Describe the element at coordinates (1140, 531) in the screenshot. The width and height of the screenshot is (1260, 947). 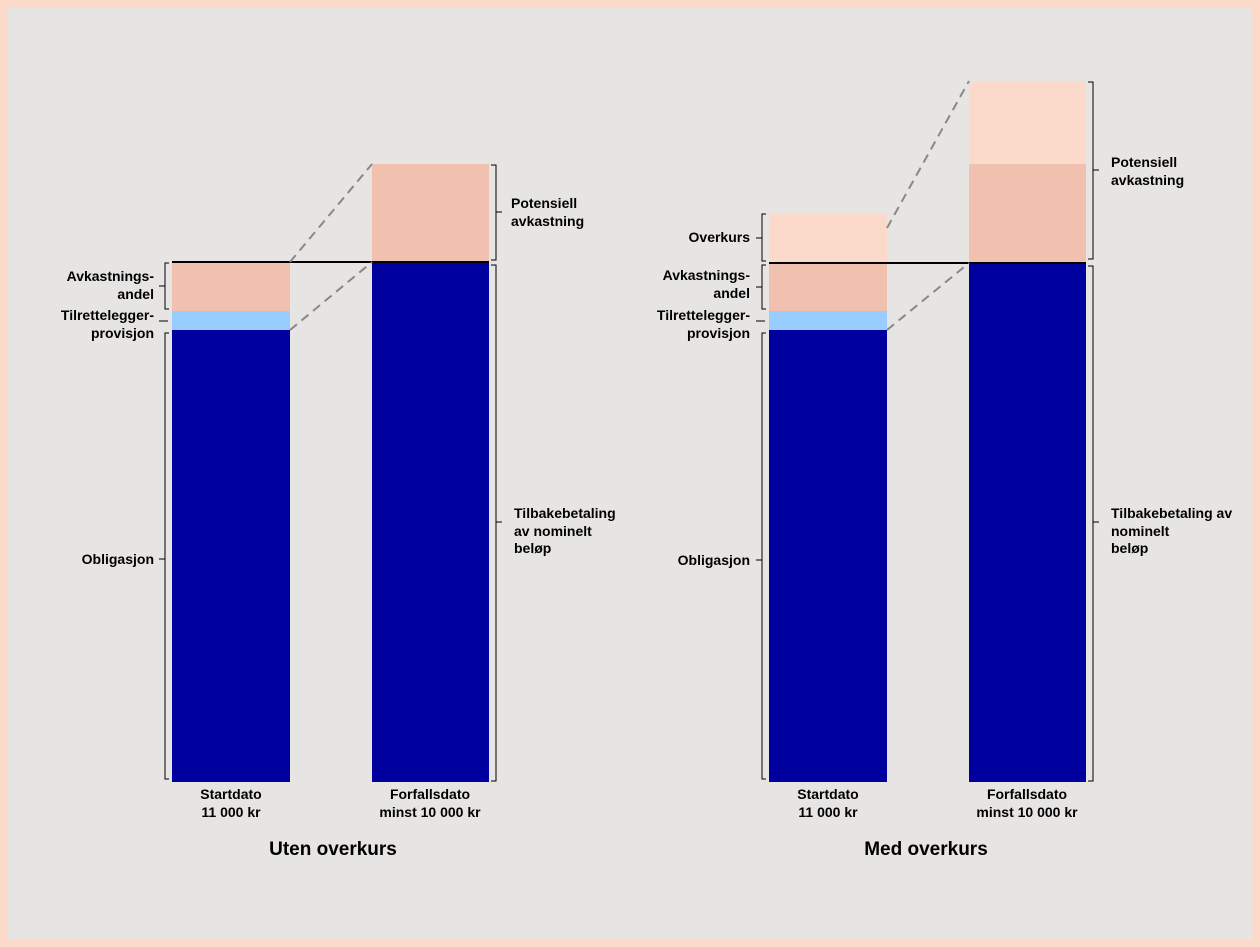
I see `label-repayment-2: nominelt` at that location.